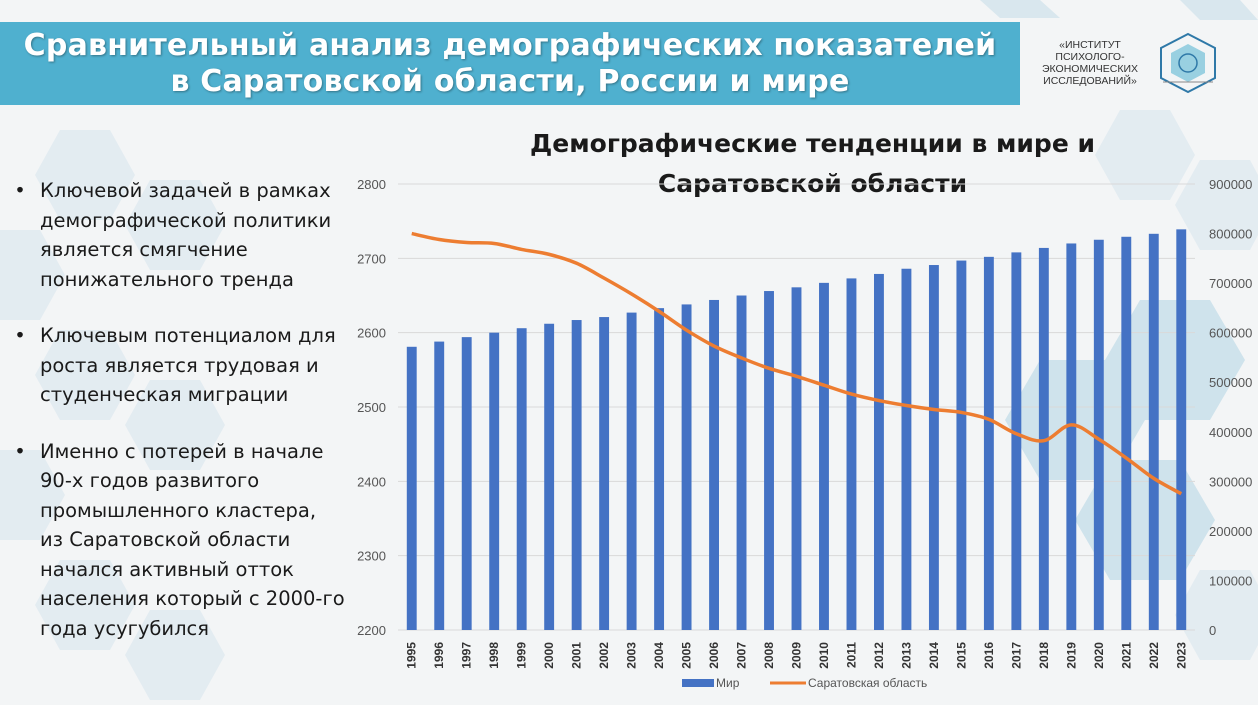 The image size is (1258, 705). Describe the element at coordinates (961, 655) in the screenshot. I see `x-tick-label: 2015` at that location.